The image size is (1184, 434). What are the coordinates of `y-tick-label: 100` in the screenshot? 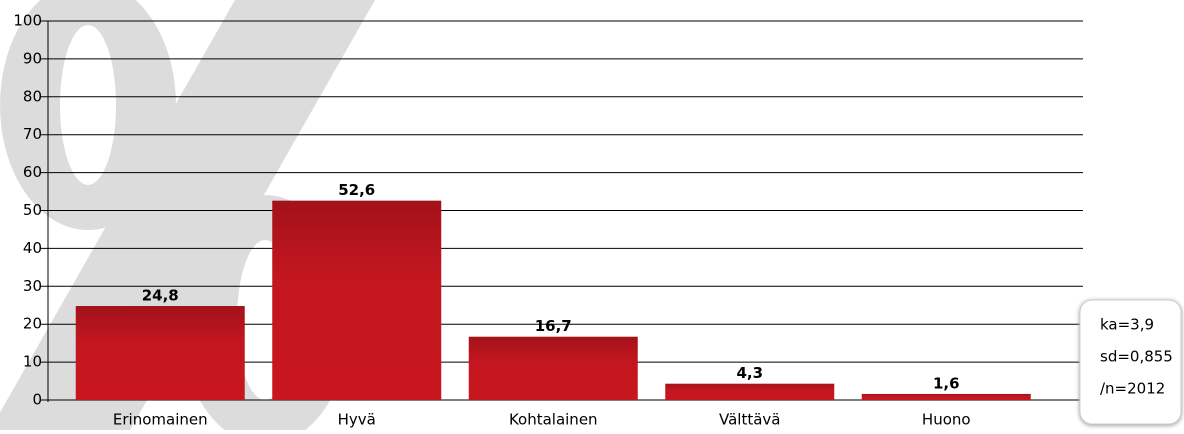 It's located at (27, 21).